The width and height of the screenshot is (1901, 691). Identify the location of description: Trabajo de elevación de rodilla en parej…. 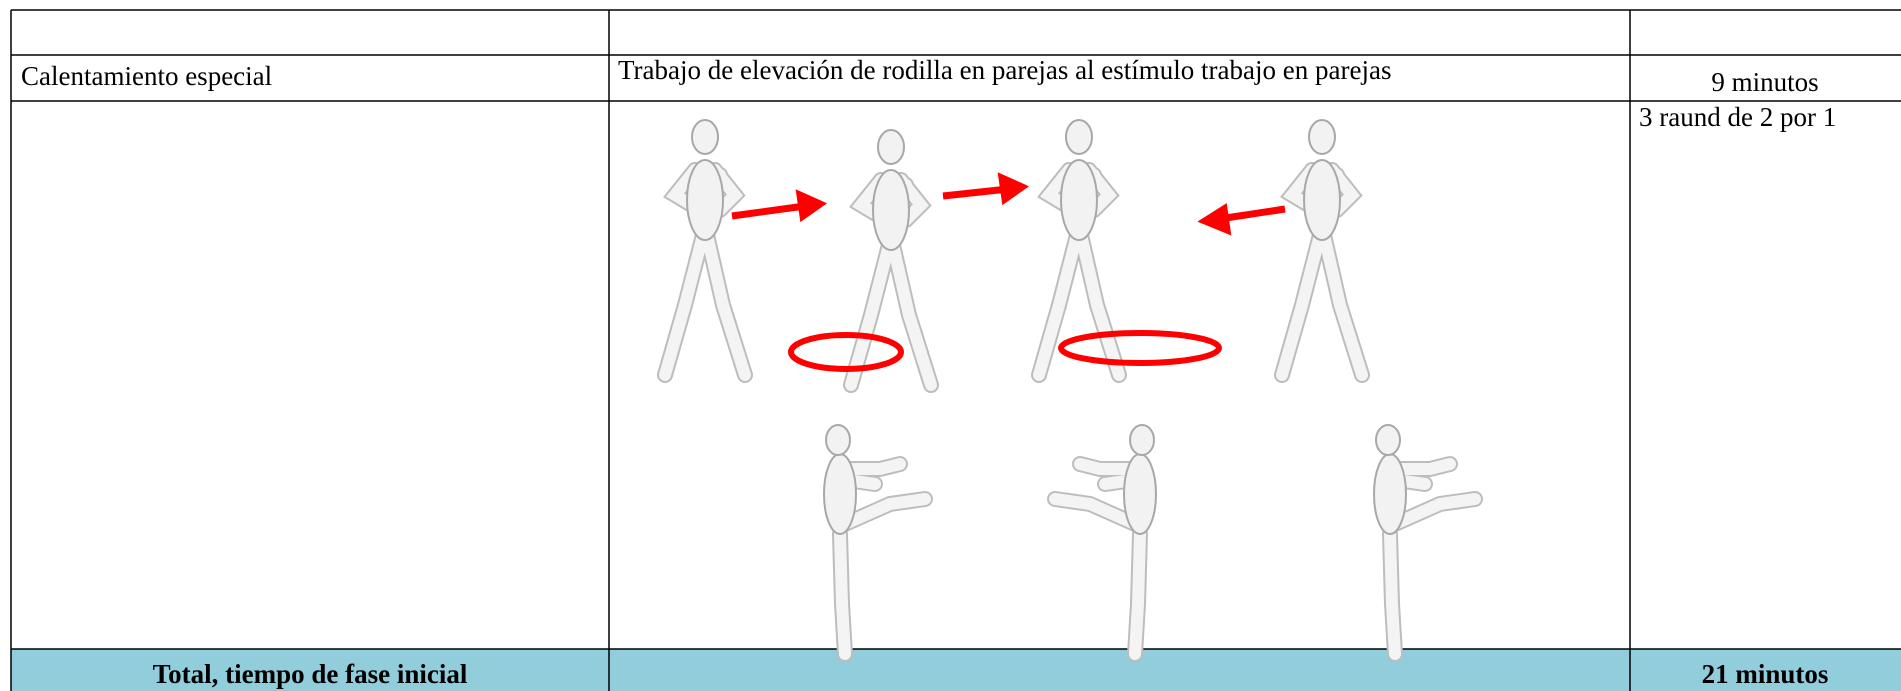
(1004, 70).